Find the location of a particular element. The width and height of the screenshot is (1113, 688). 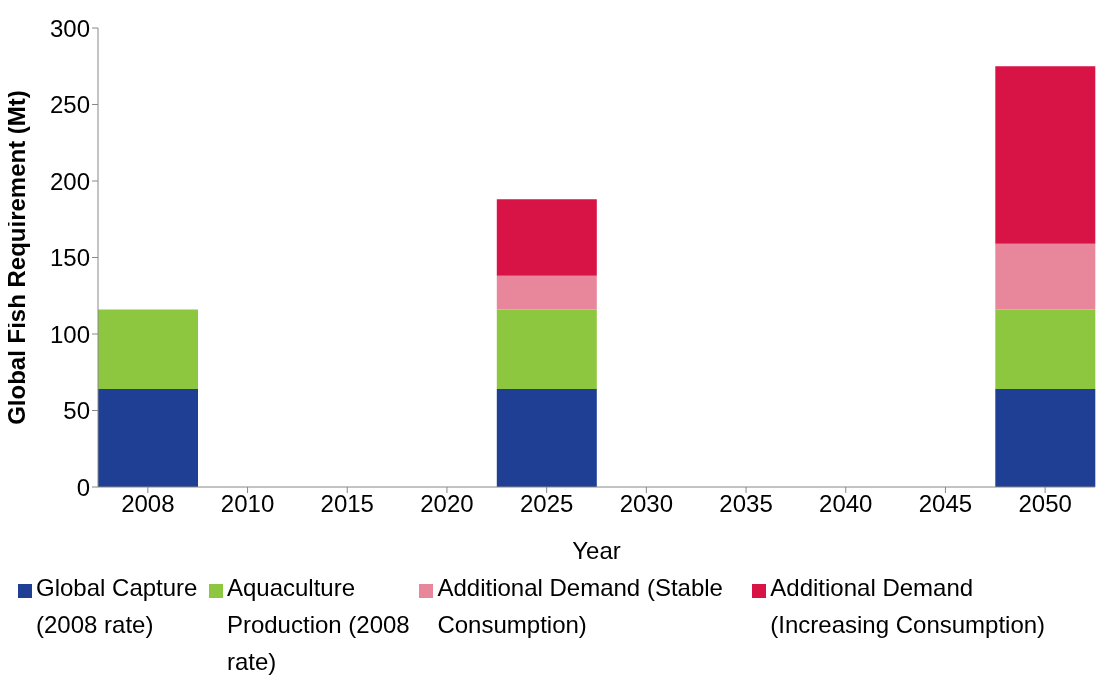

y-tick-label: 300 is located at coordinates (69, 28).